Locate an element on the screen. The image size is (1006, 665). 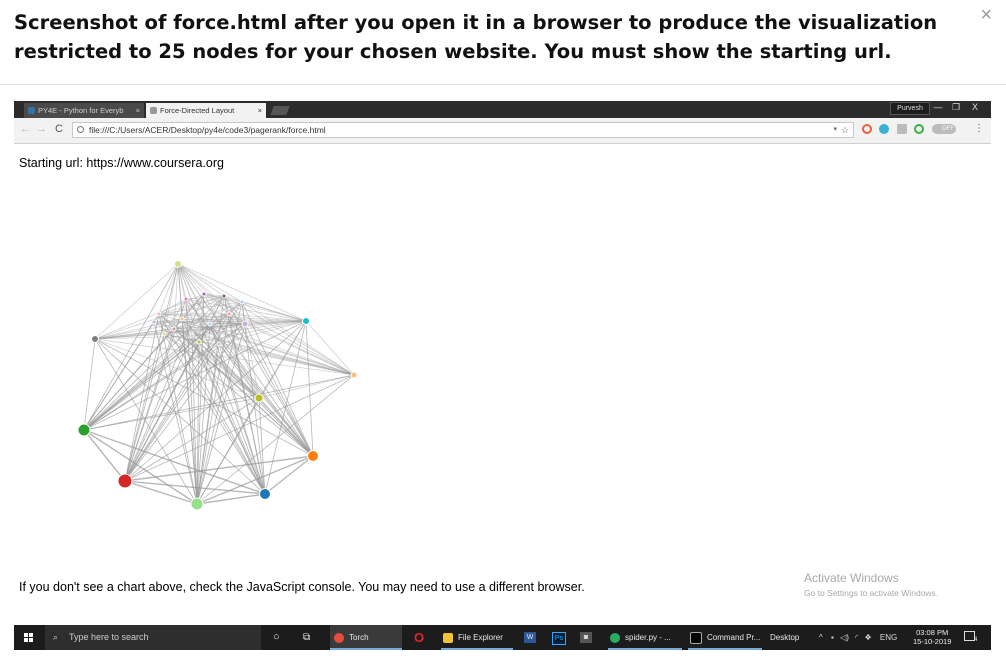
cortana-icon: ○ is located at coordinates (276, 637).